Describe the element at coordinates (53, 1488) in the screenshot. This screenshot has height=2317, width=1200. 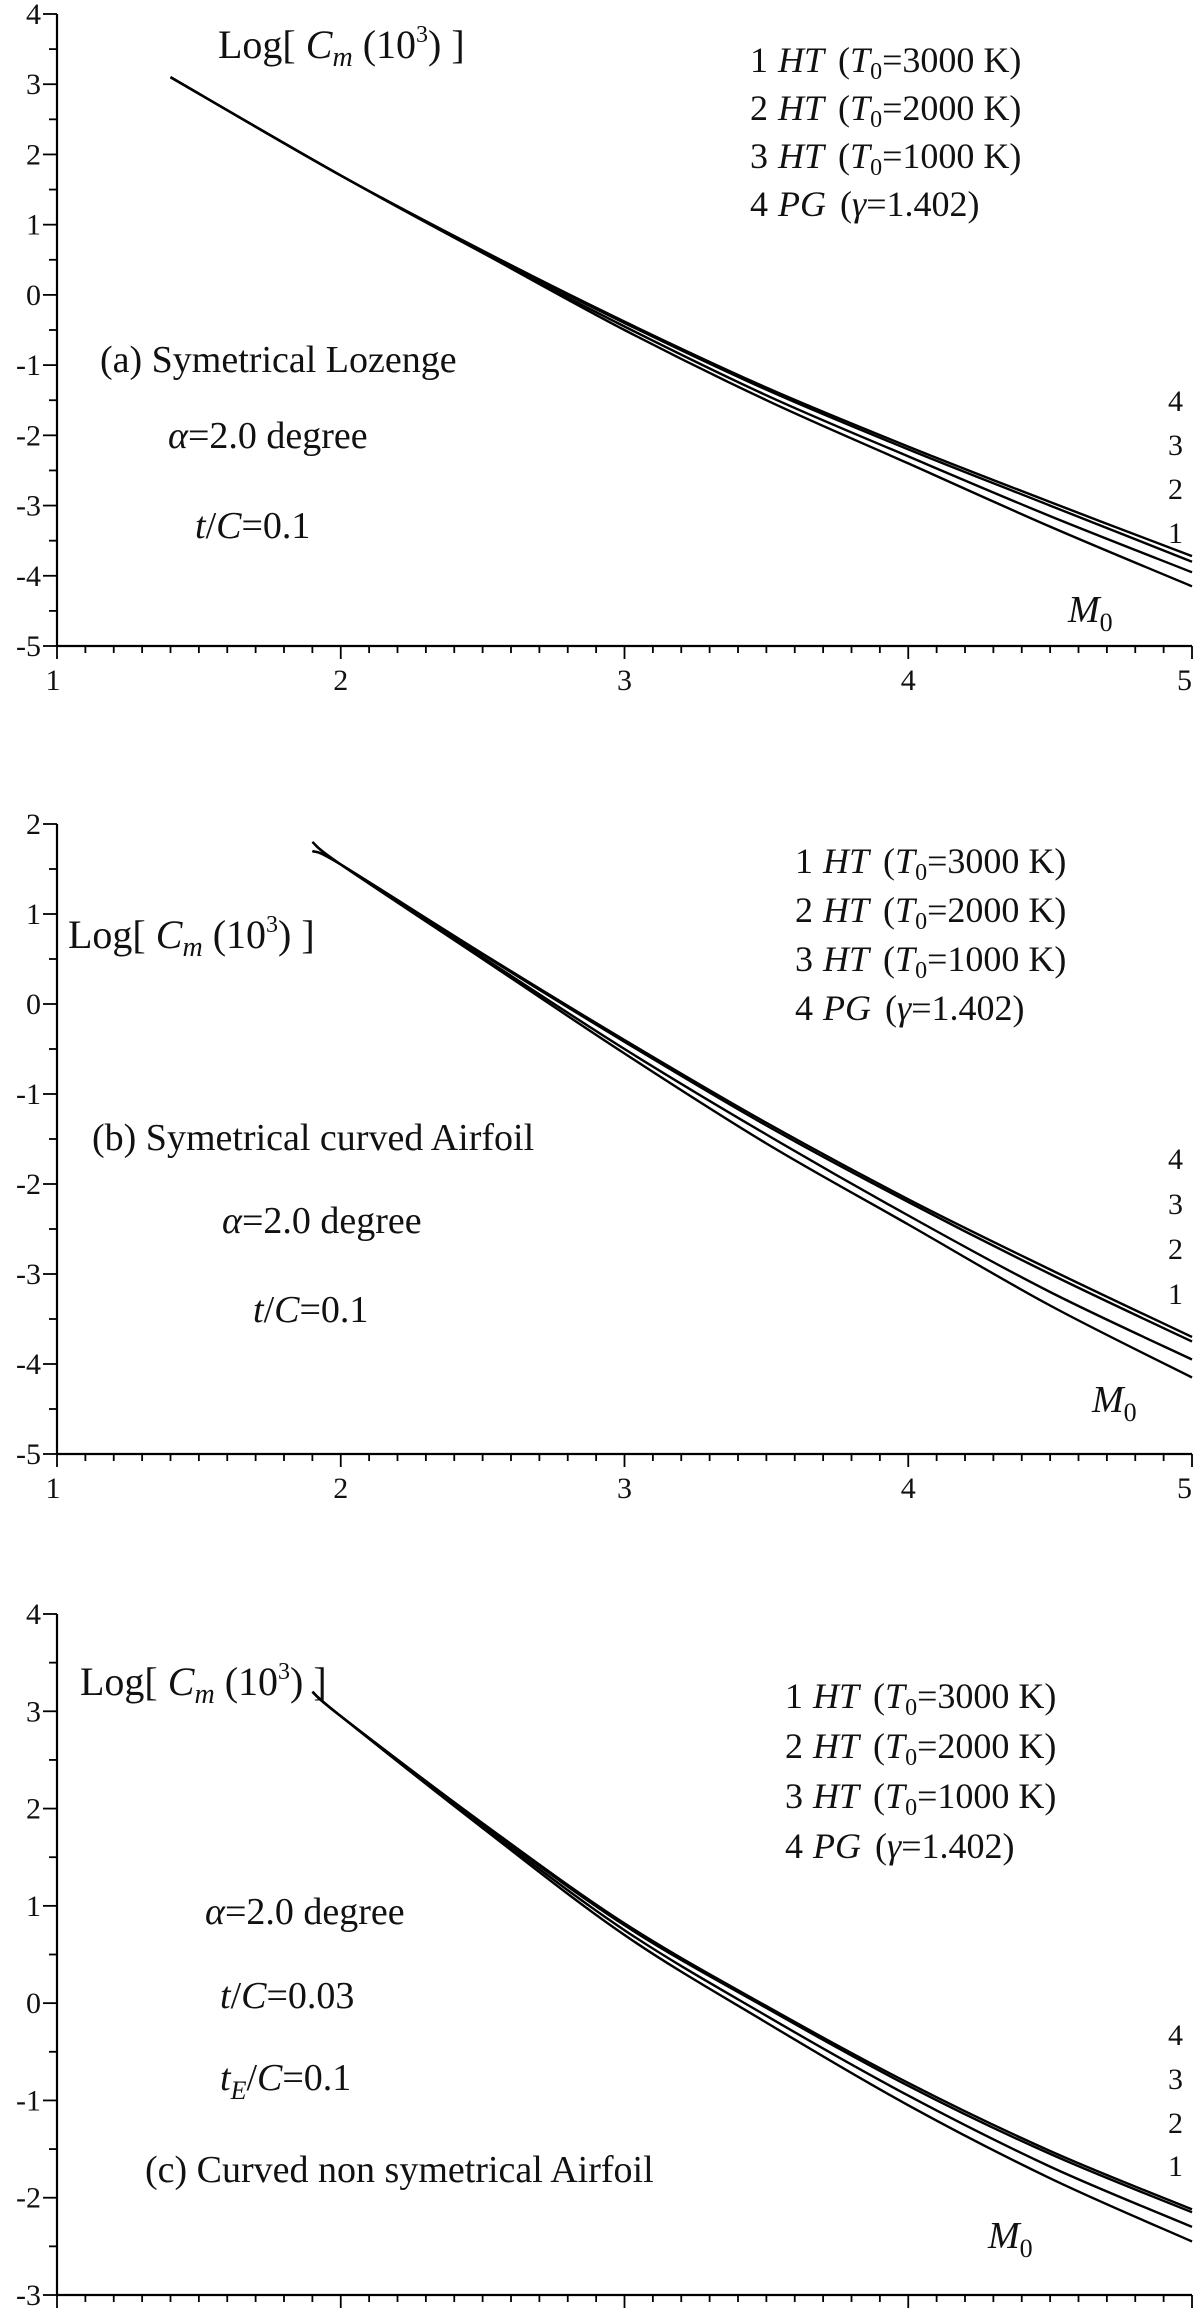
I see `x-tick-label-b: 1` at that location.